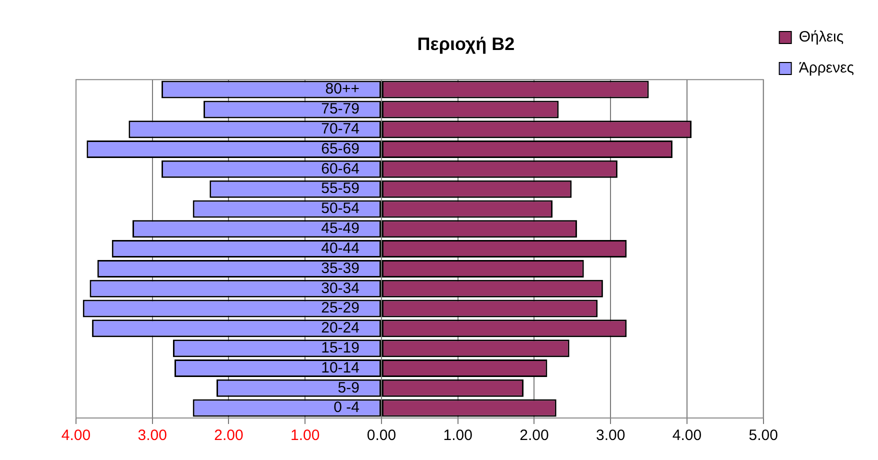 The width and height of the screenshot is (878, 460). I want to click on y-tick-label: 65-69, so click(340, 149).